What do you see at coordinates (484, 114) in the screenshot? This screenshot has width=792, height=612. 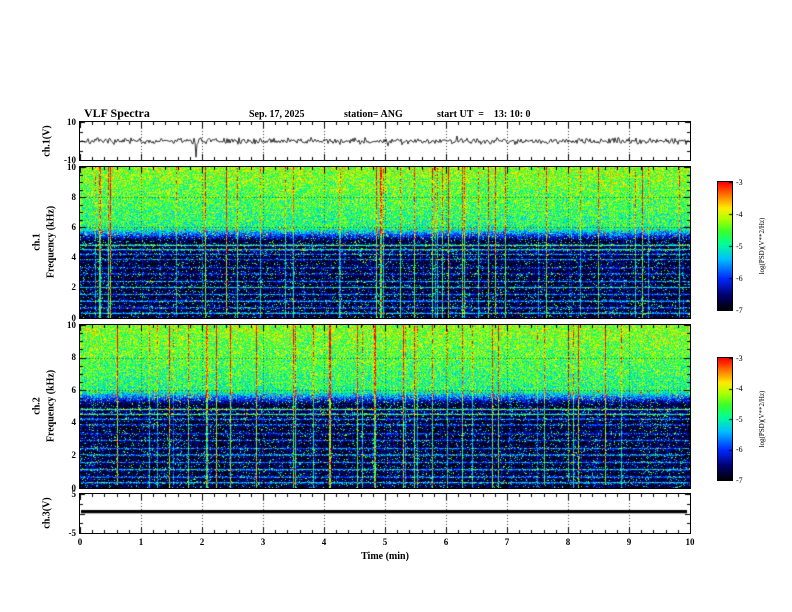 I see `header-start-ut: start UT = 13: 10: 0` at bounding box center [484, 114].